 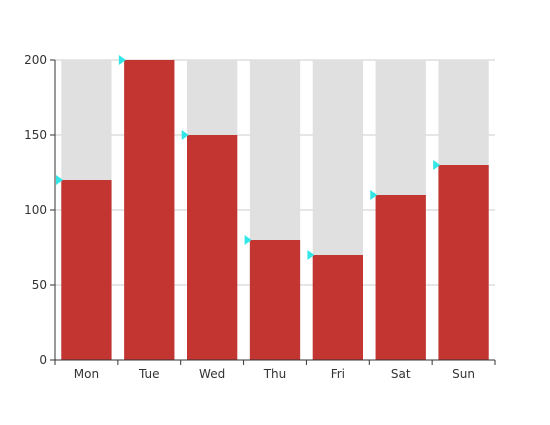 What do you see at coordinates (437, 165) in the screenshot?
I see `value-marker-sun` at bounding box center [437, 165].